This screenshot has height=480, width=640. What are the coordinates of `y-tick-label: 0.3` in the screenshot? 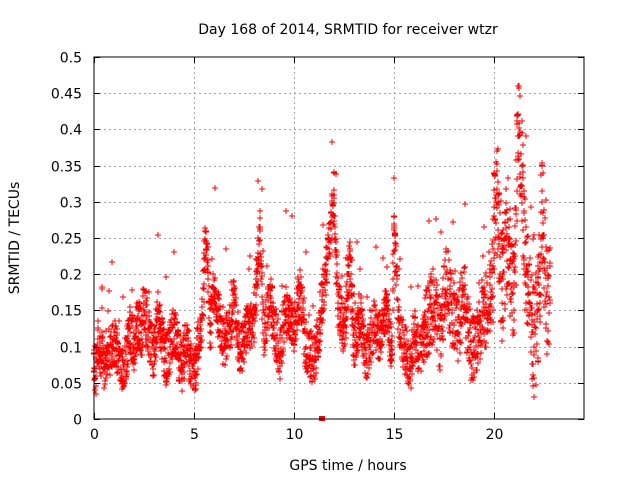 It's located at (71, 204).